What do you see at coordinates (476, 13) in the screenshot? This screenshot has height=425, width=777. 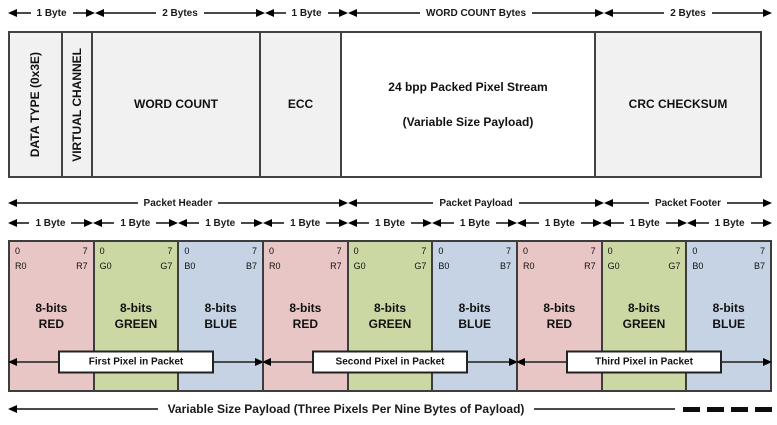 I see `dimension-arrow: WORD COUNT Bytes` at bounding box center [476, 13].